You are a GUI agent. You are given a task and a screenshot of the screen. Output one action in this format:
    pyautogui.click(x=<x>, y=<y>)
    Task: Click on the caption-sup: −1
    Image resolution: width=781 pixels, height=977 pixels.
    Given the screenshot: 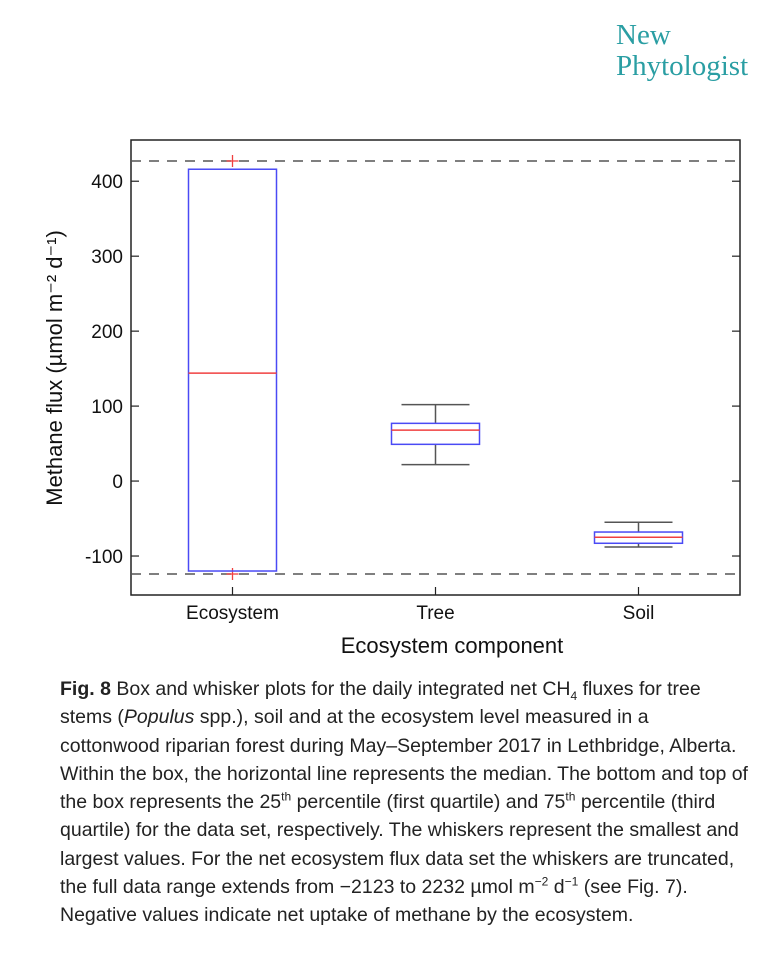 What is the action you would take?
    pyautogui.click(x=571, y=881)
    